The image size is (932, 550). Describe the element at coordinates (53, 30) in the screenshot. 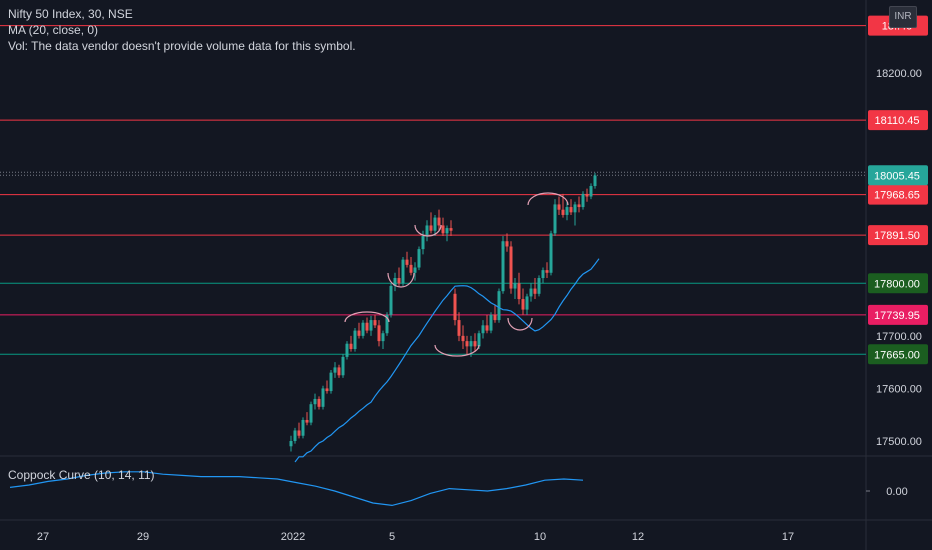

I see `ma-indicator-label: MA (20, close, 0)` at that location.